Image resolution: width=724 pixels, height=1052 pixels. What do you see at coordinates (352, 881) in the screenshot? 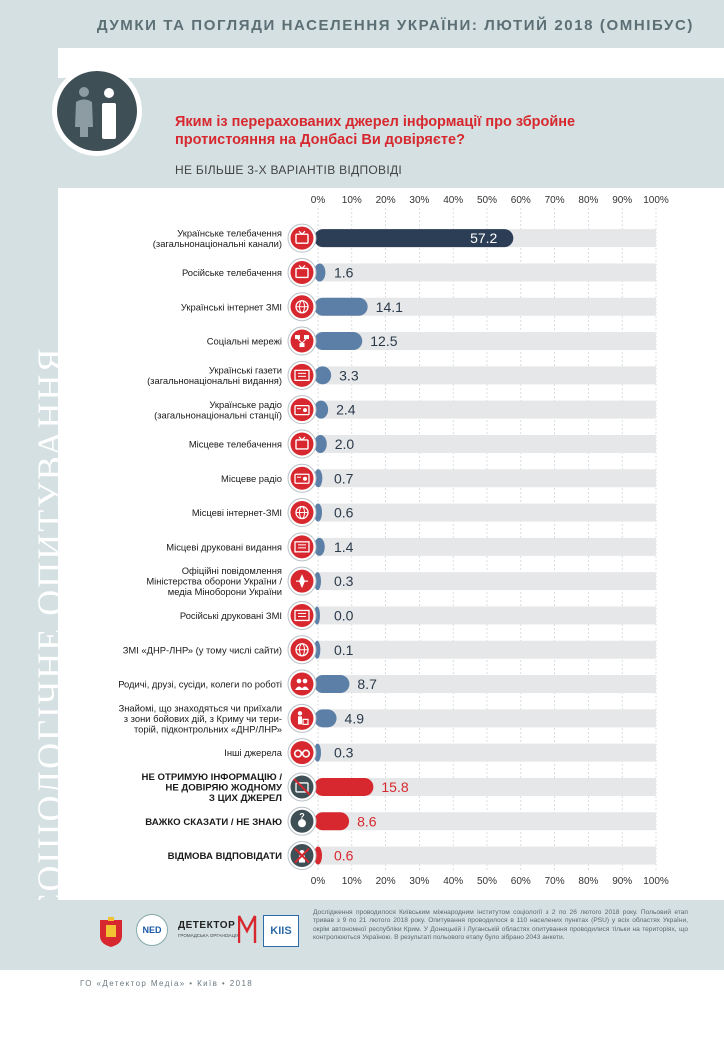
I see `x-tick-label-bottom: 10%` at bounding box center [352, 881].